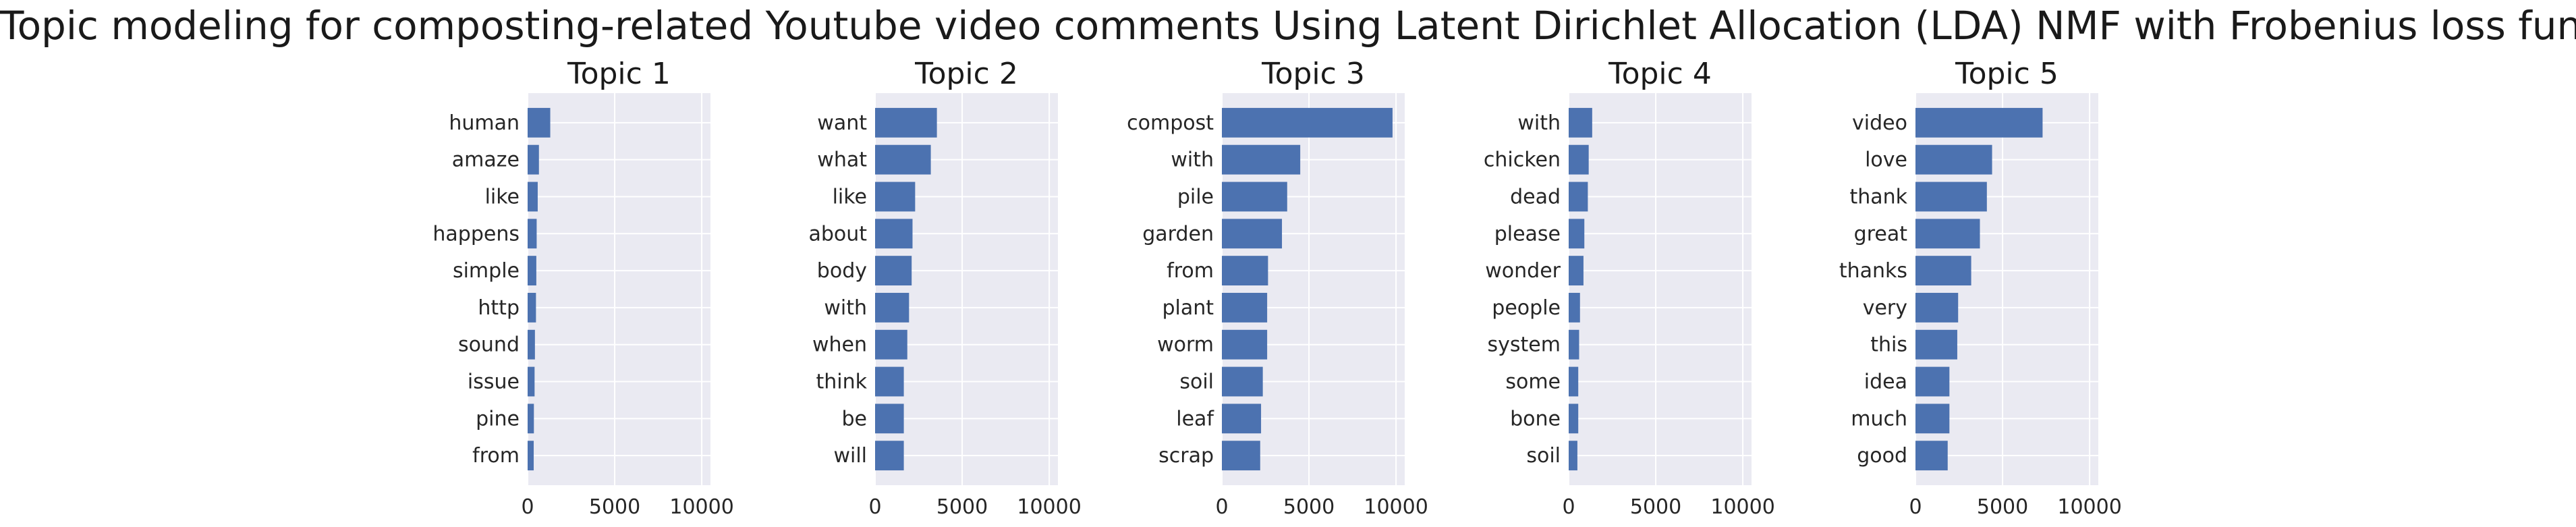 Image resolution: width=2576 pixels, height=527 pixels. I want to click on category-label: what, so click(842, 160).